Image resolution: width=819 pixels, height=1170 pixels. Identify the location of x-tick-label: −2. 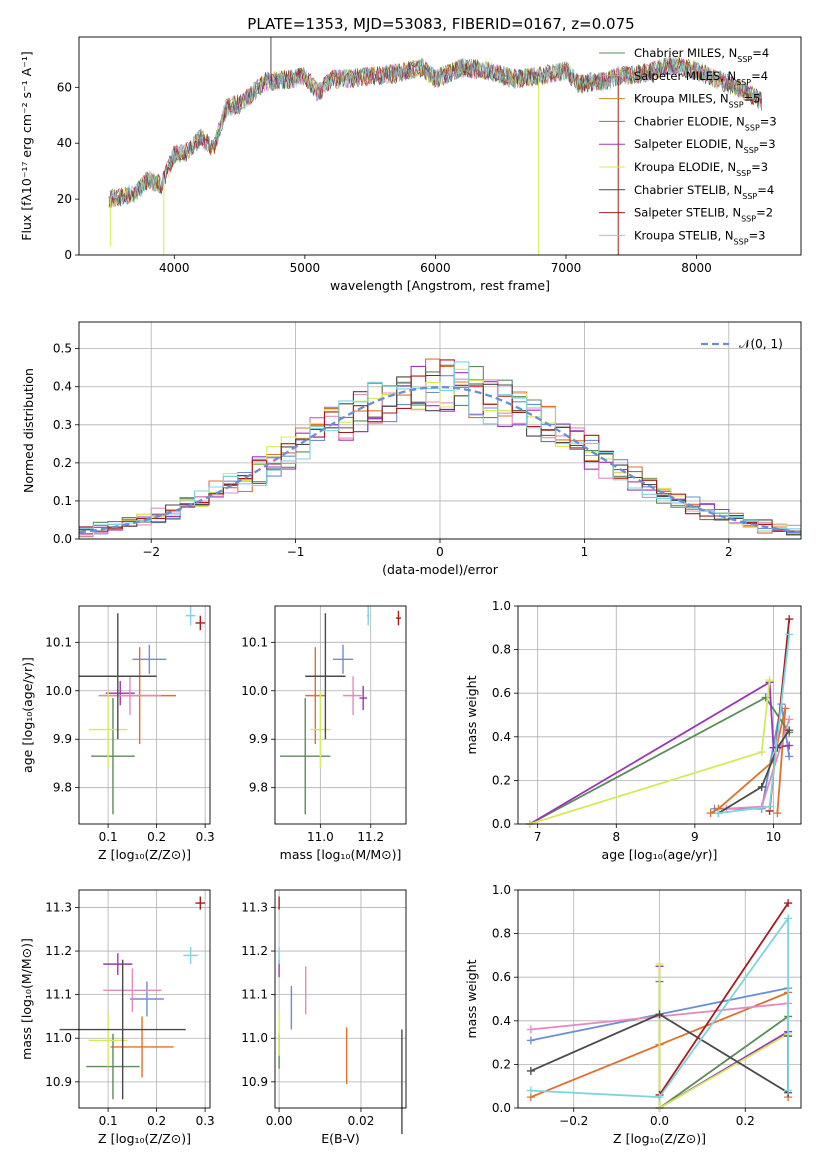
(151, 552).